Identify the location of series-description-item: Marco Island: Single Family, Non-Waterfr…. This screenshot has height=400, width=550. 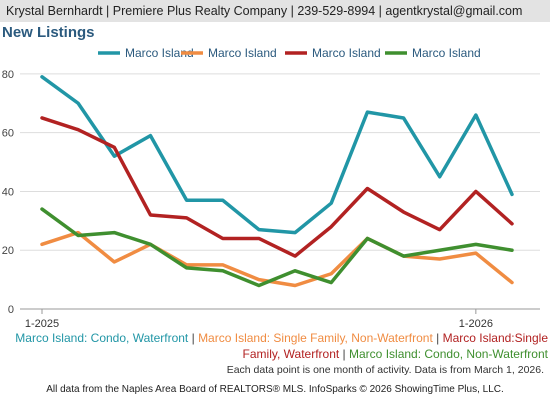
(315, 338).